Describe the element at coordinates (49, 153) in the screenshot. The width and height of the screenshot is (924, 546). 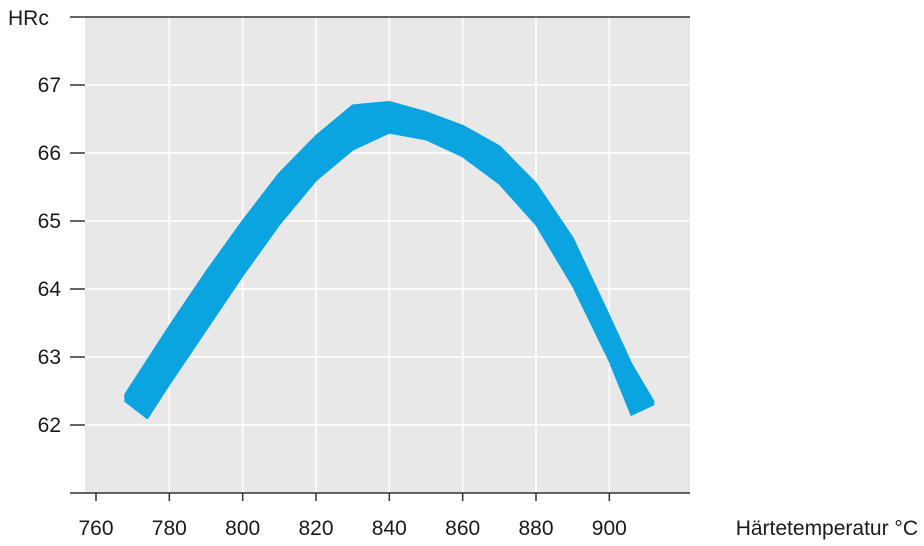
I see `y-tick-label: 66` at that location.